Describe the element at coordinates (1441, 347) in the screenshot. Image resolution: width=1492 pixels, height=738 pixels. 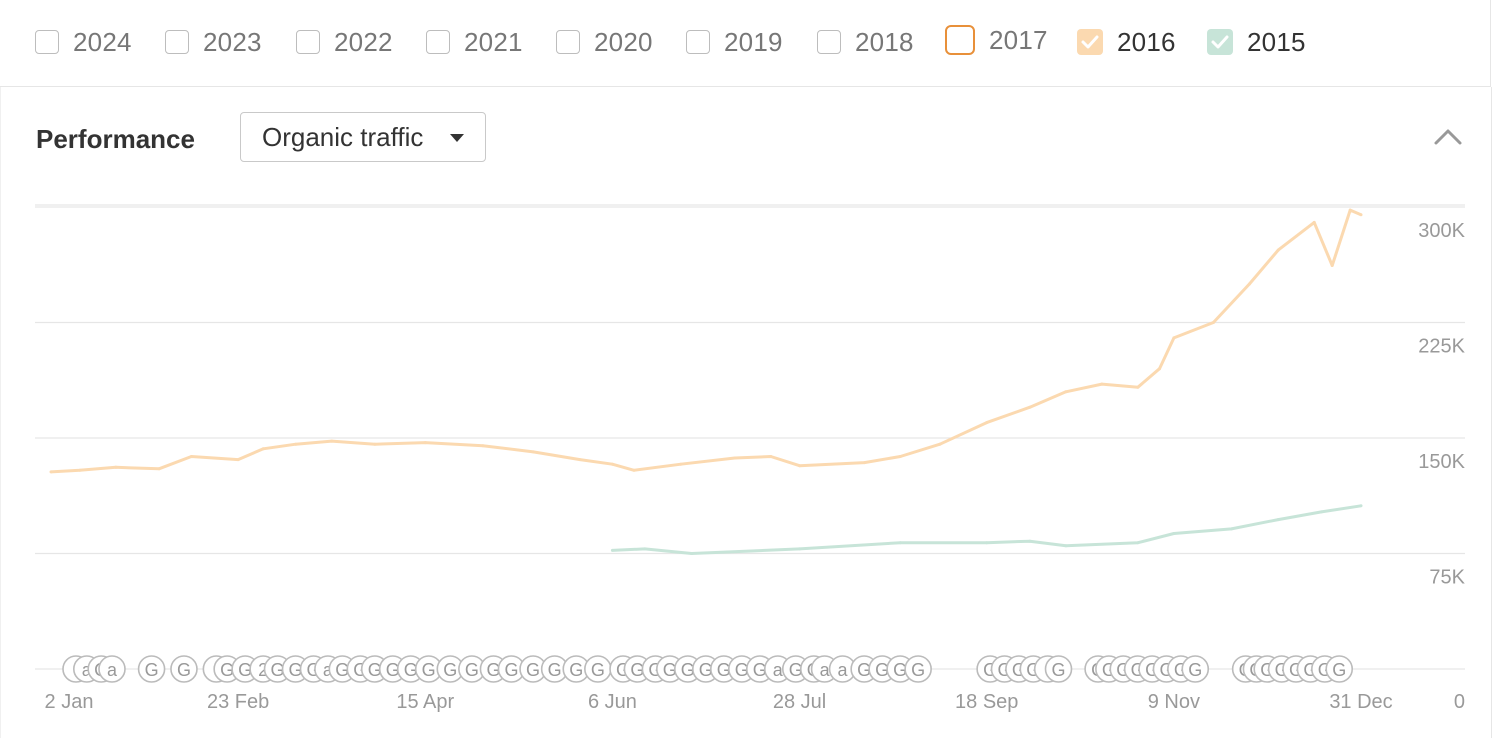
I see `y-tick-label: 225K` at that location.